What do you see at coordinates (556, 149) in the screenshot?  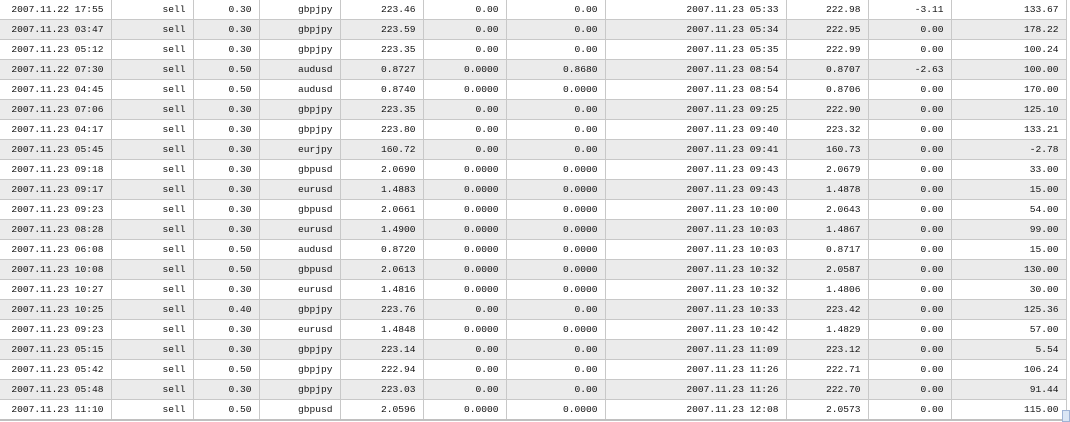 I see `take-profit-cell: 0.00` at bounding box center [556, 149].